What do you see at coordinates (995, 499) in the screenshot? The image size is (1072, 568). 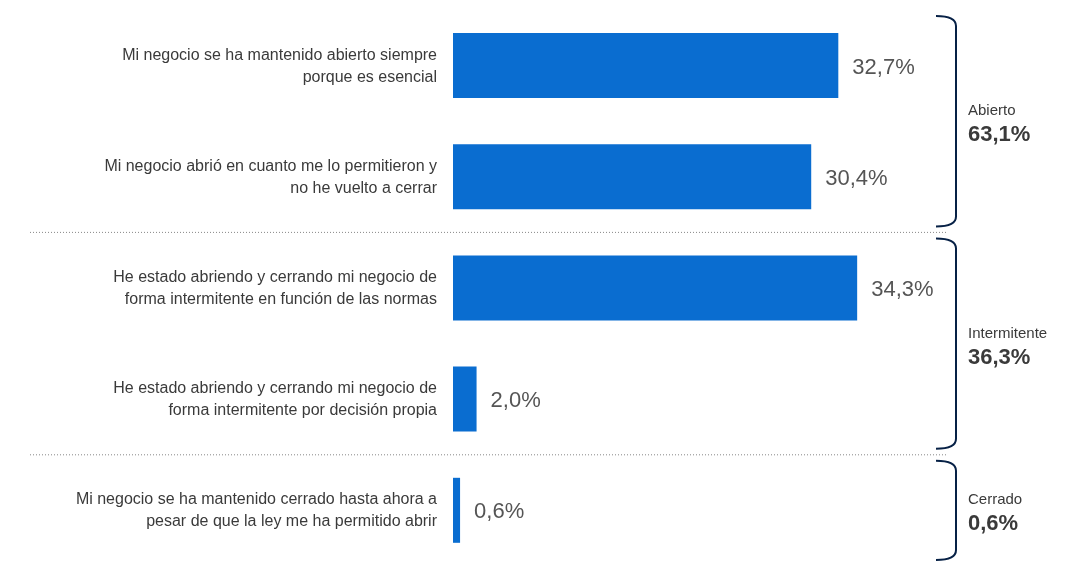 I see `text: Cerrado` at bounding box center [995, 499].